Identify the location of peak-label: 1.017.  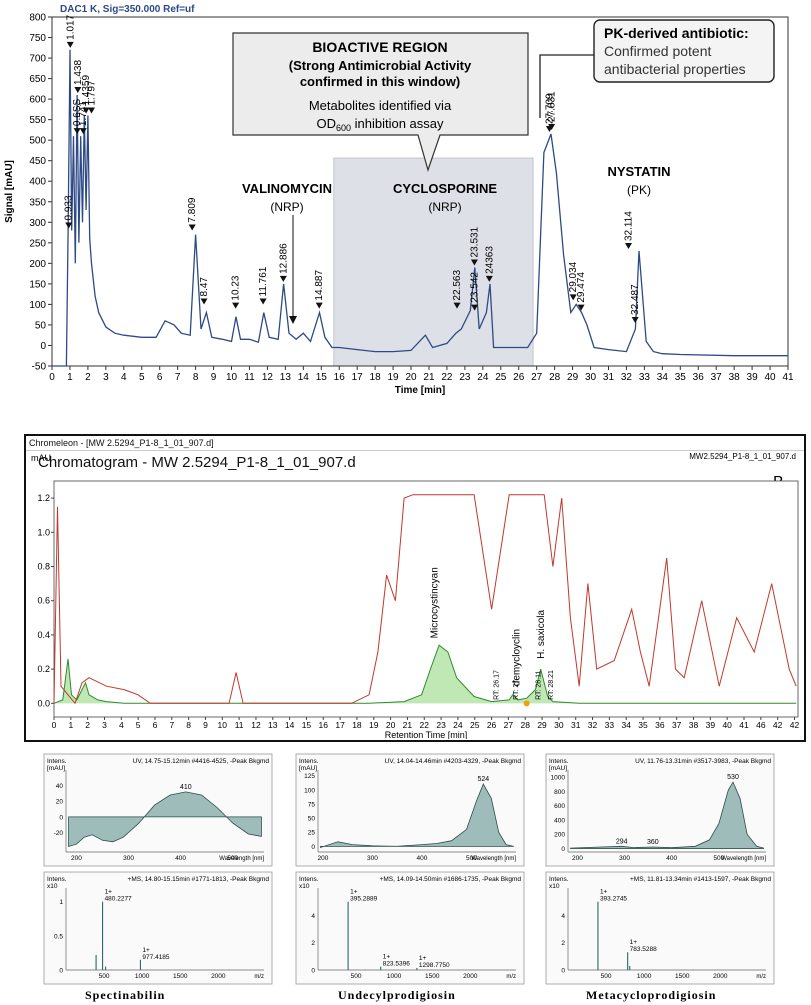
(70, 26).